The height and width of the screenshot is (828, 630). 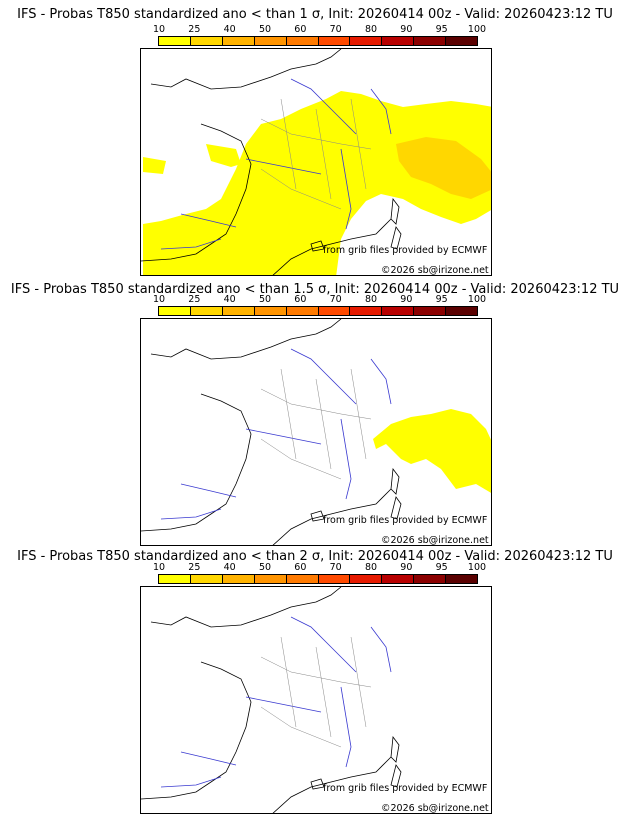 I want to click on map-graphic, so click(x=271, y=700).